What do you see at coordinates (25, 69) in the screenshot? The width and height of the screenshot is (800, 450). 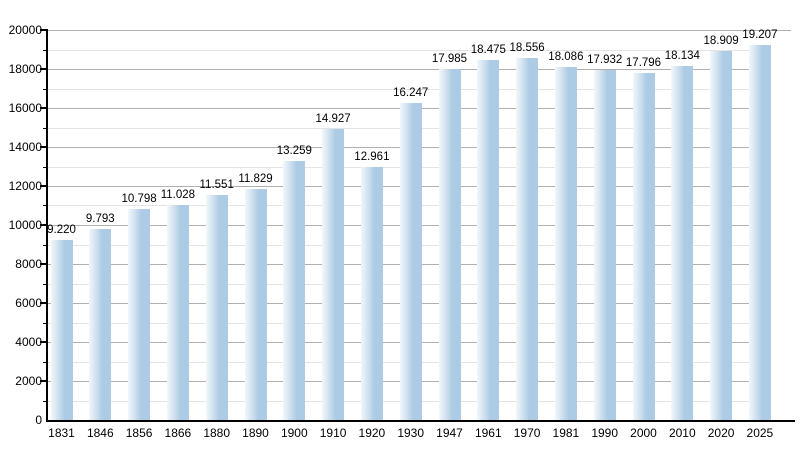 I see `y-axis-tick-label: 18000` at bounding box center [25, 69].